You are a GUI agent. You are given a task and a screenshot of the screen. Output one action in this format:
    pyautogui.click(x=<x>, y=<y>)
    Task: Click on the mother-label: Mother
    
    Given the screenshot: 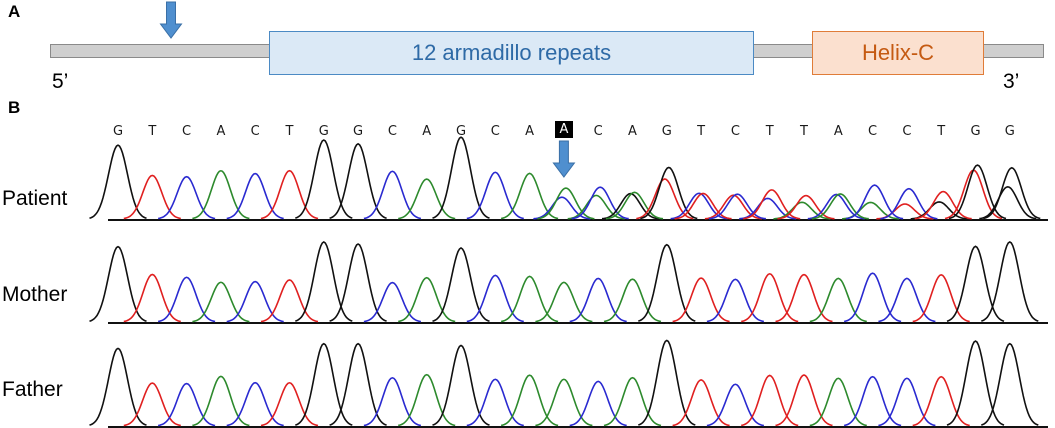 What is the action you would take?
    pyautogui.click(x=35, y=294)
    